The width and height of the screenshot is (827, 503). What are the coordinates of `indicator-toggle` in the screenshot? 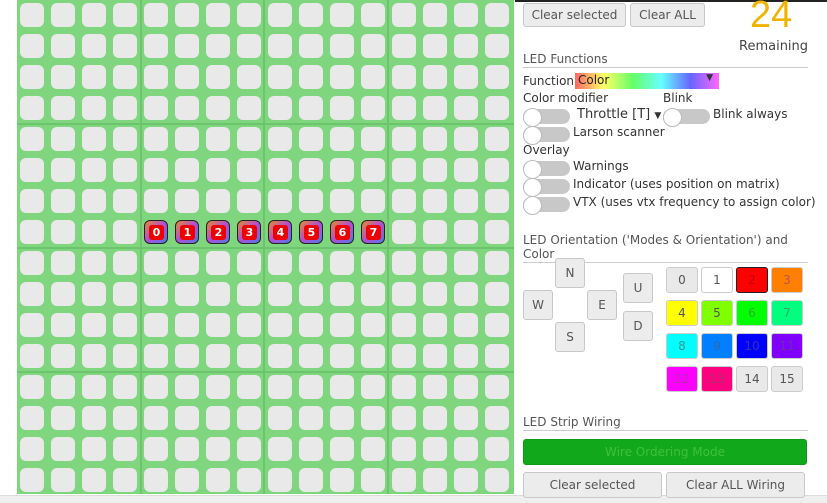 It's located at (546, 187).